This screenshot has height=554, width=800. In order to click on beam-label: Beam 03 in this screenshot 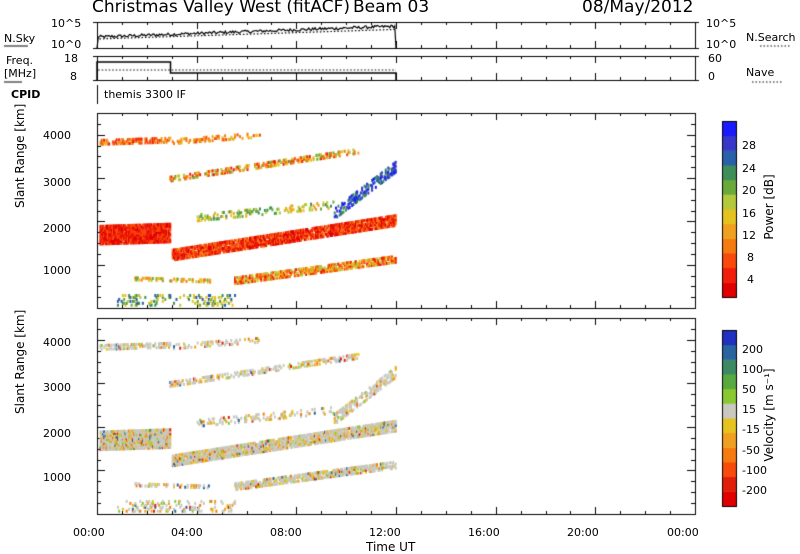, I will do `click(391, 8)`.